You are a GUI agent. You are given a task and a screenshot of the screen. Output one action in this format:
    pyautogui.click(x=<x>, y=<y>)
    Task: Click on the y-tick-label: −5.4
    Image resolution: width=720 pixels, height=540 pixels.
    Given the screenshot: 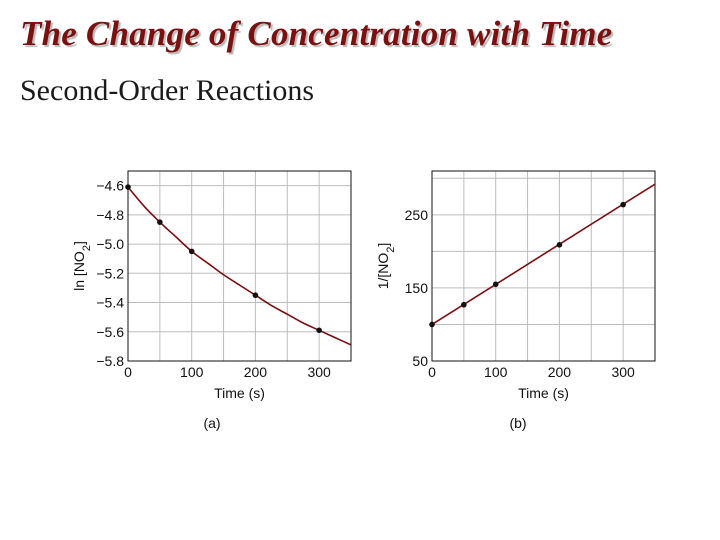 What is the action you would take?
    pyautogui.click(x=110, y=303)
    